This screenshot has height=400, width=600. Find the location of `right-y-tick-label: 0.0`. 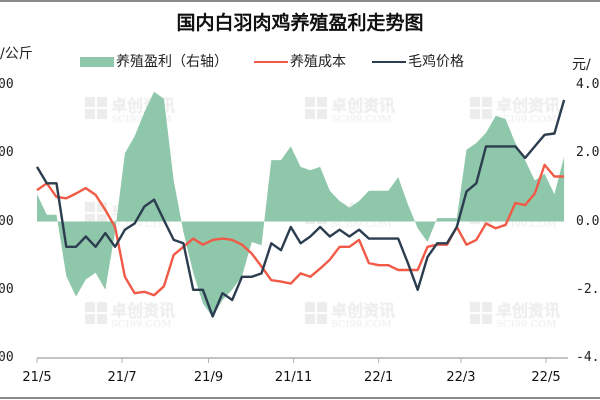

right-y-tick-label: 0.0 is located at coordinates (588, 221).